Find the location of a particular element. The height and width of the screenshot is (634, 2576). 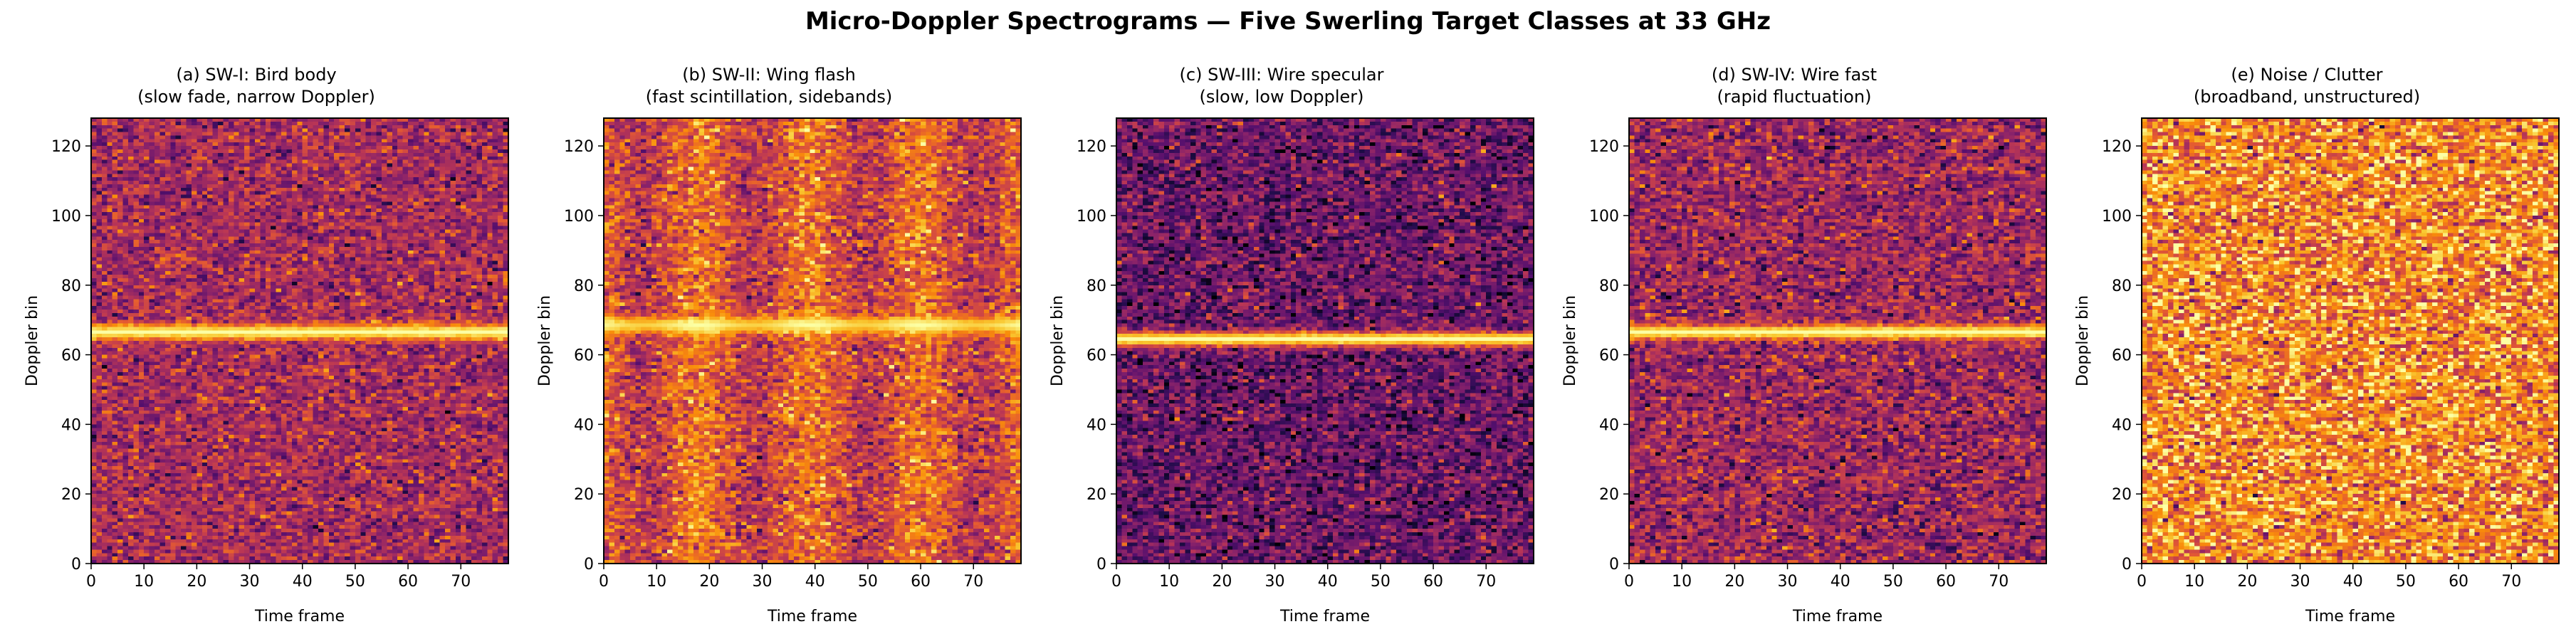

panel-title-line1: (e) Noise / Clutter is located at coordinates (2307, 75).